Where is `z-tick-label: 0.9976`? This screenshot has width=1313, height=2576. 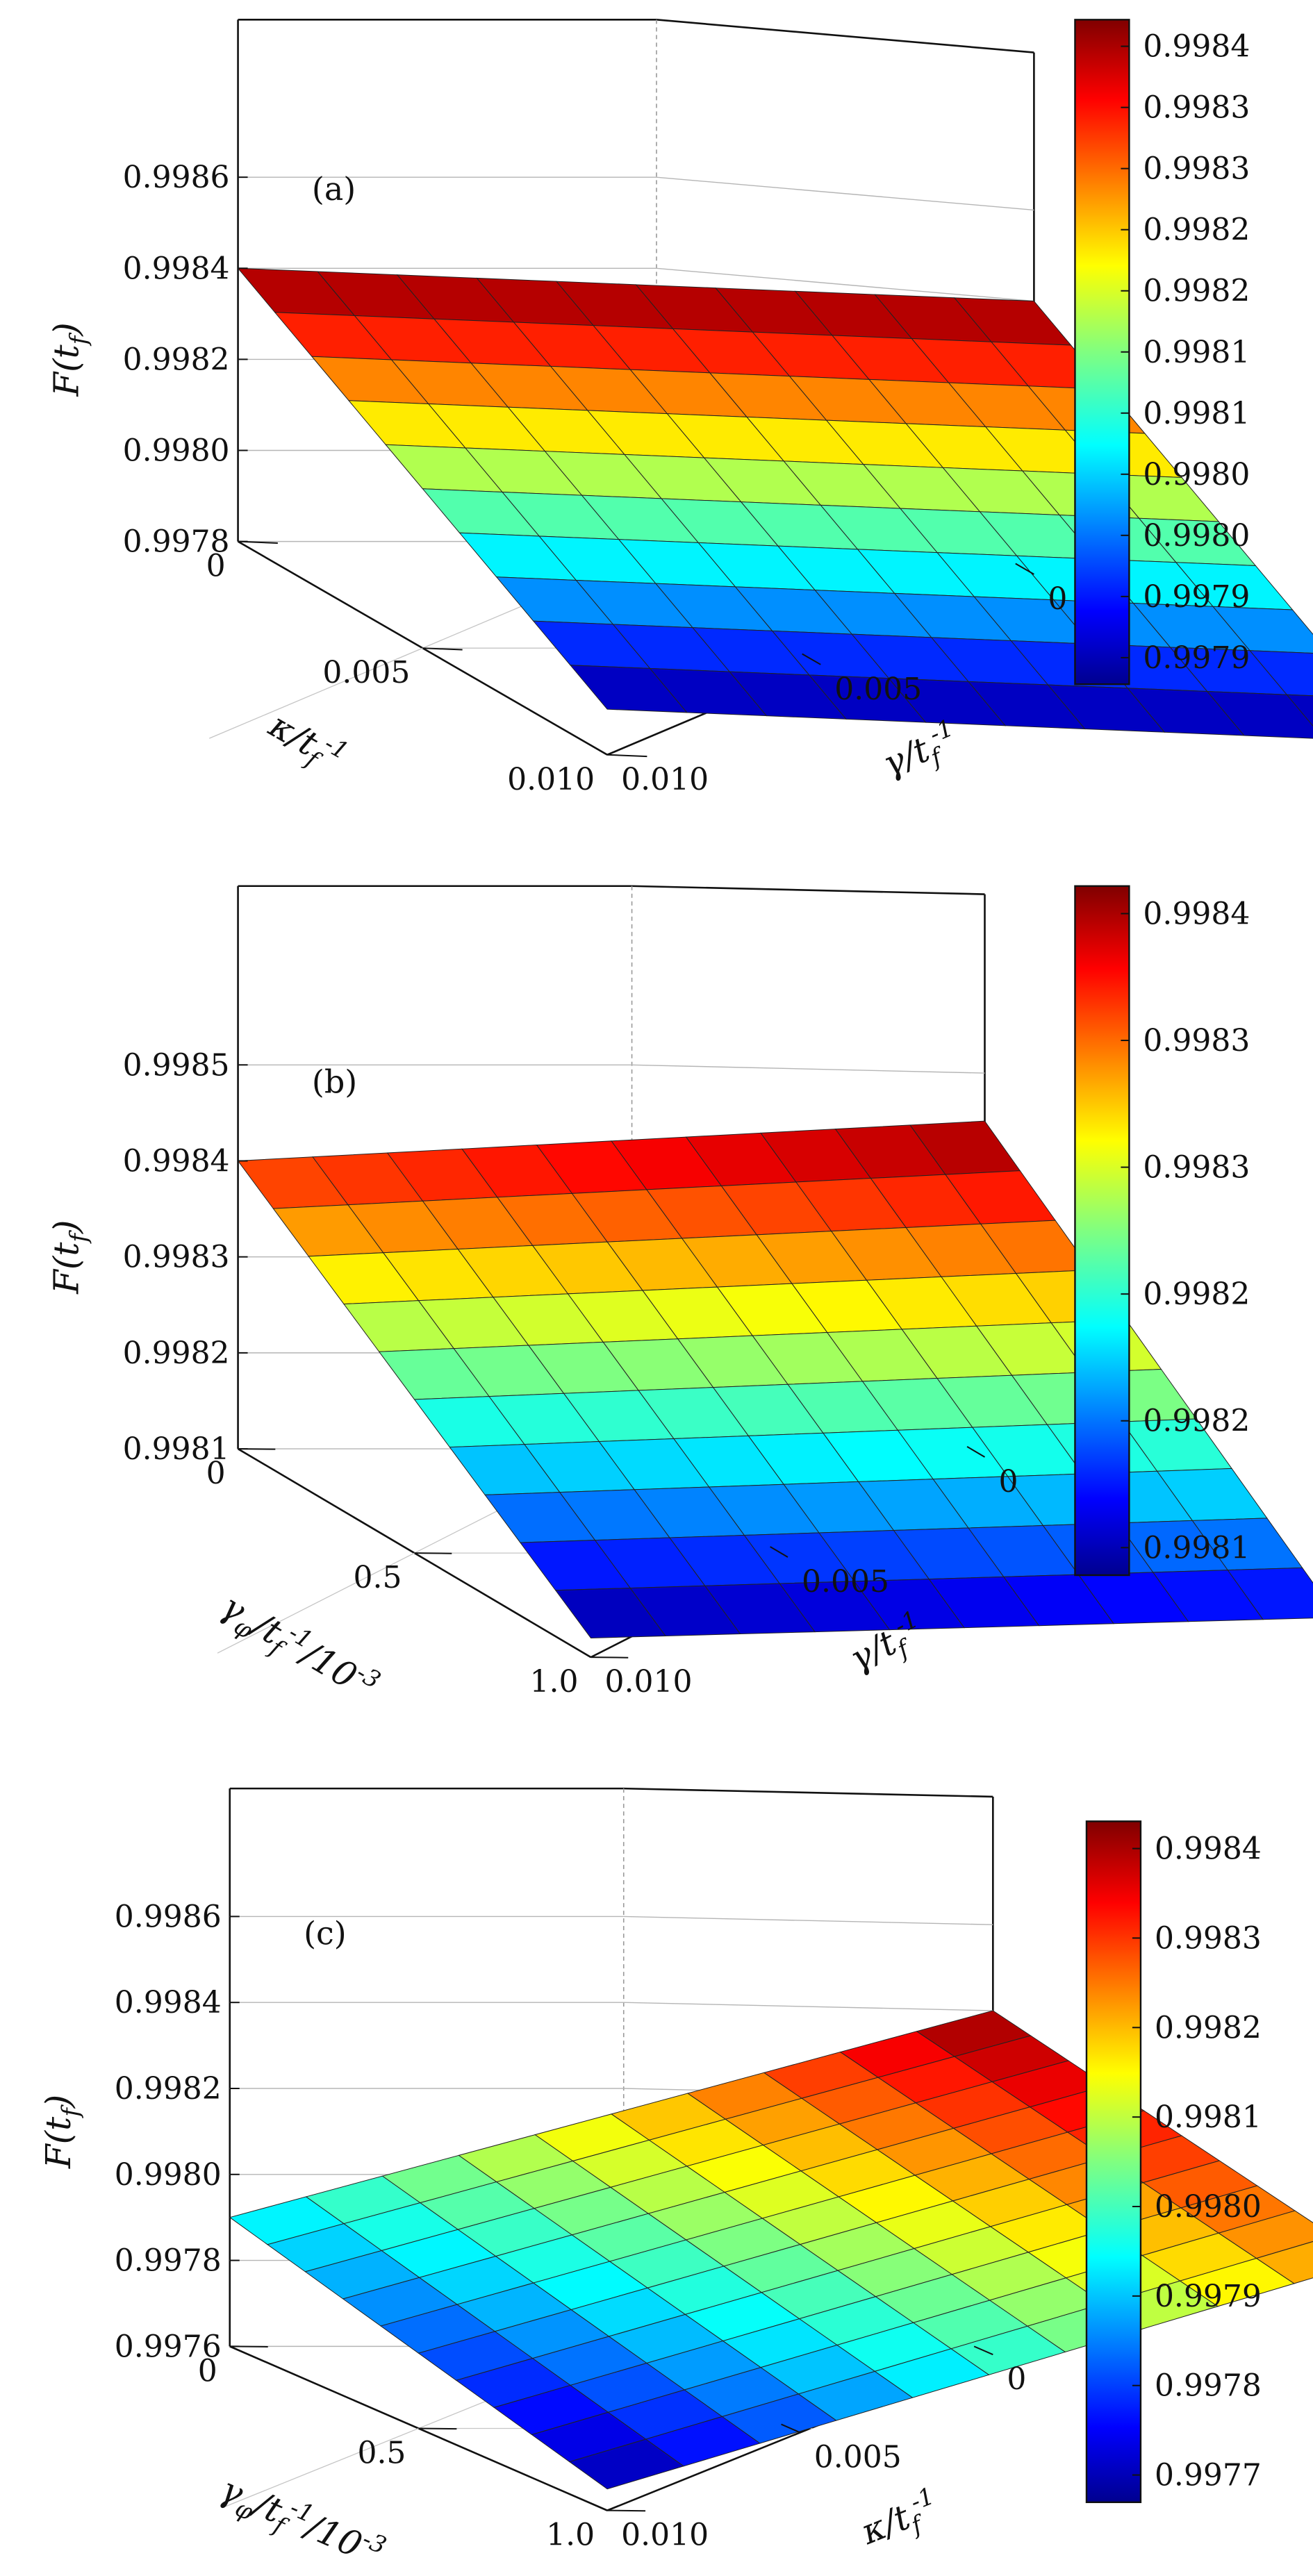 z-tick-label: 0.9976 is located at coordinates (168, 2346).